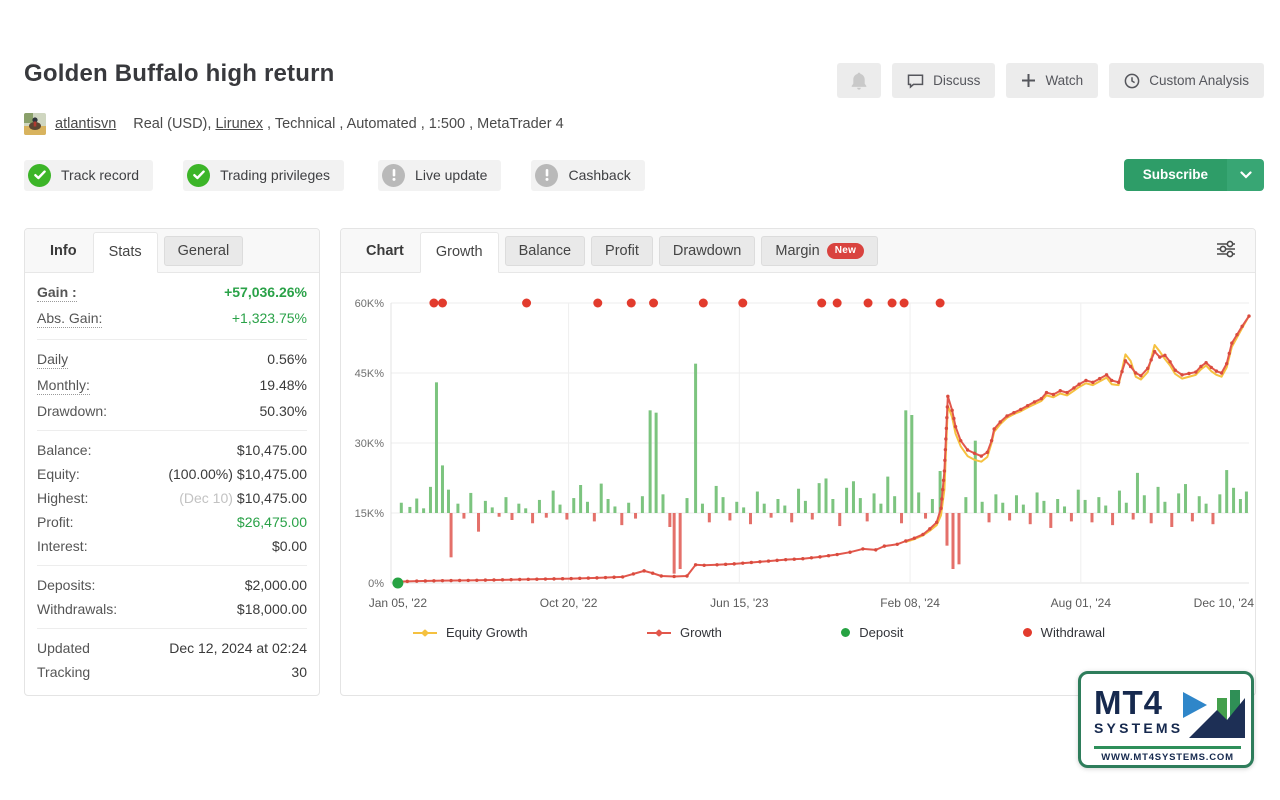 This screenshot has width=1280, height=800. I want to click on custom-analysis-button: Custom Analysis, so click(1186, 80).